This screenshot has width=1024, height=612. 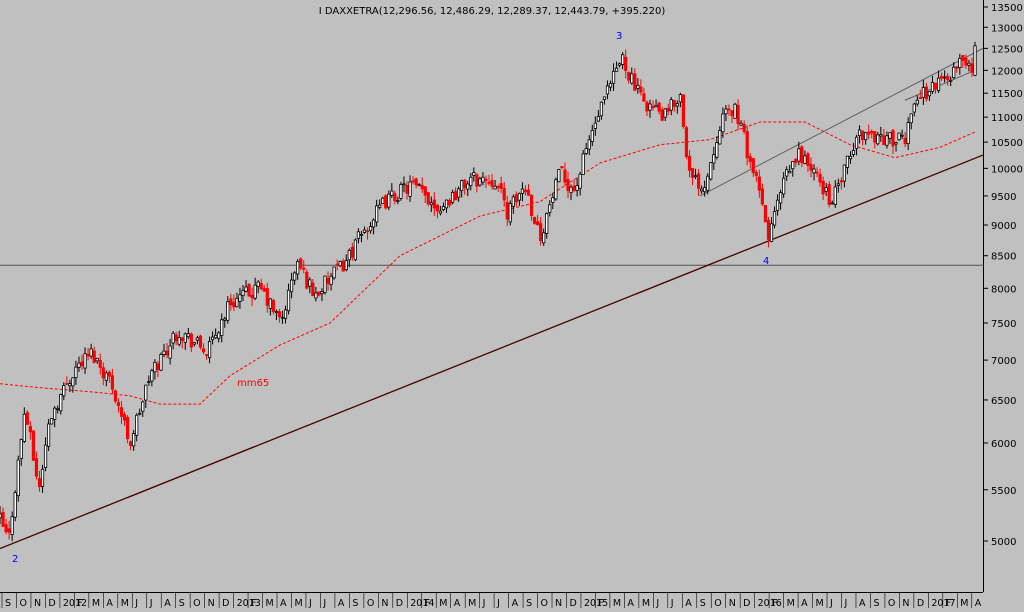 What do you see at coordinates (596, 603) in the screenshot?
I see `x-tick-label: 2015` at bounding box center [596, 603].